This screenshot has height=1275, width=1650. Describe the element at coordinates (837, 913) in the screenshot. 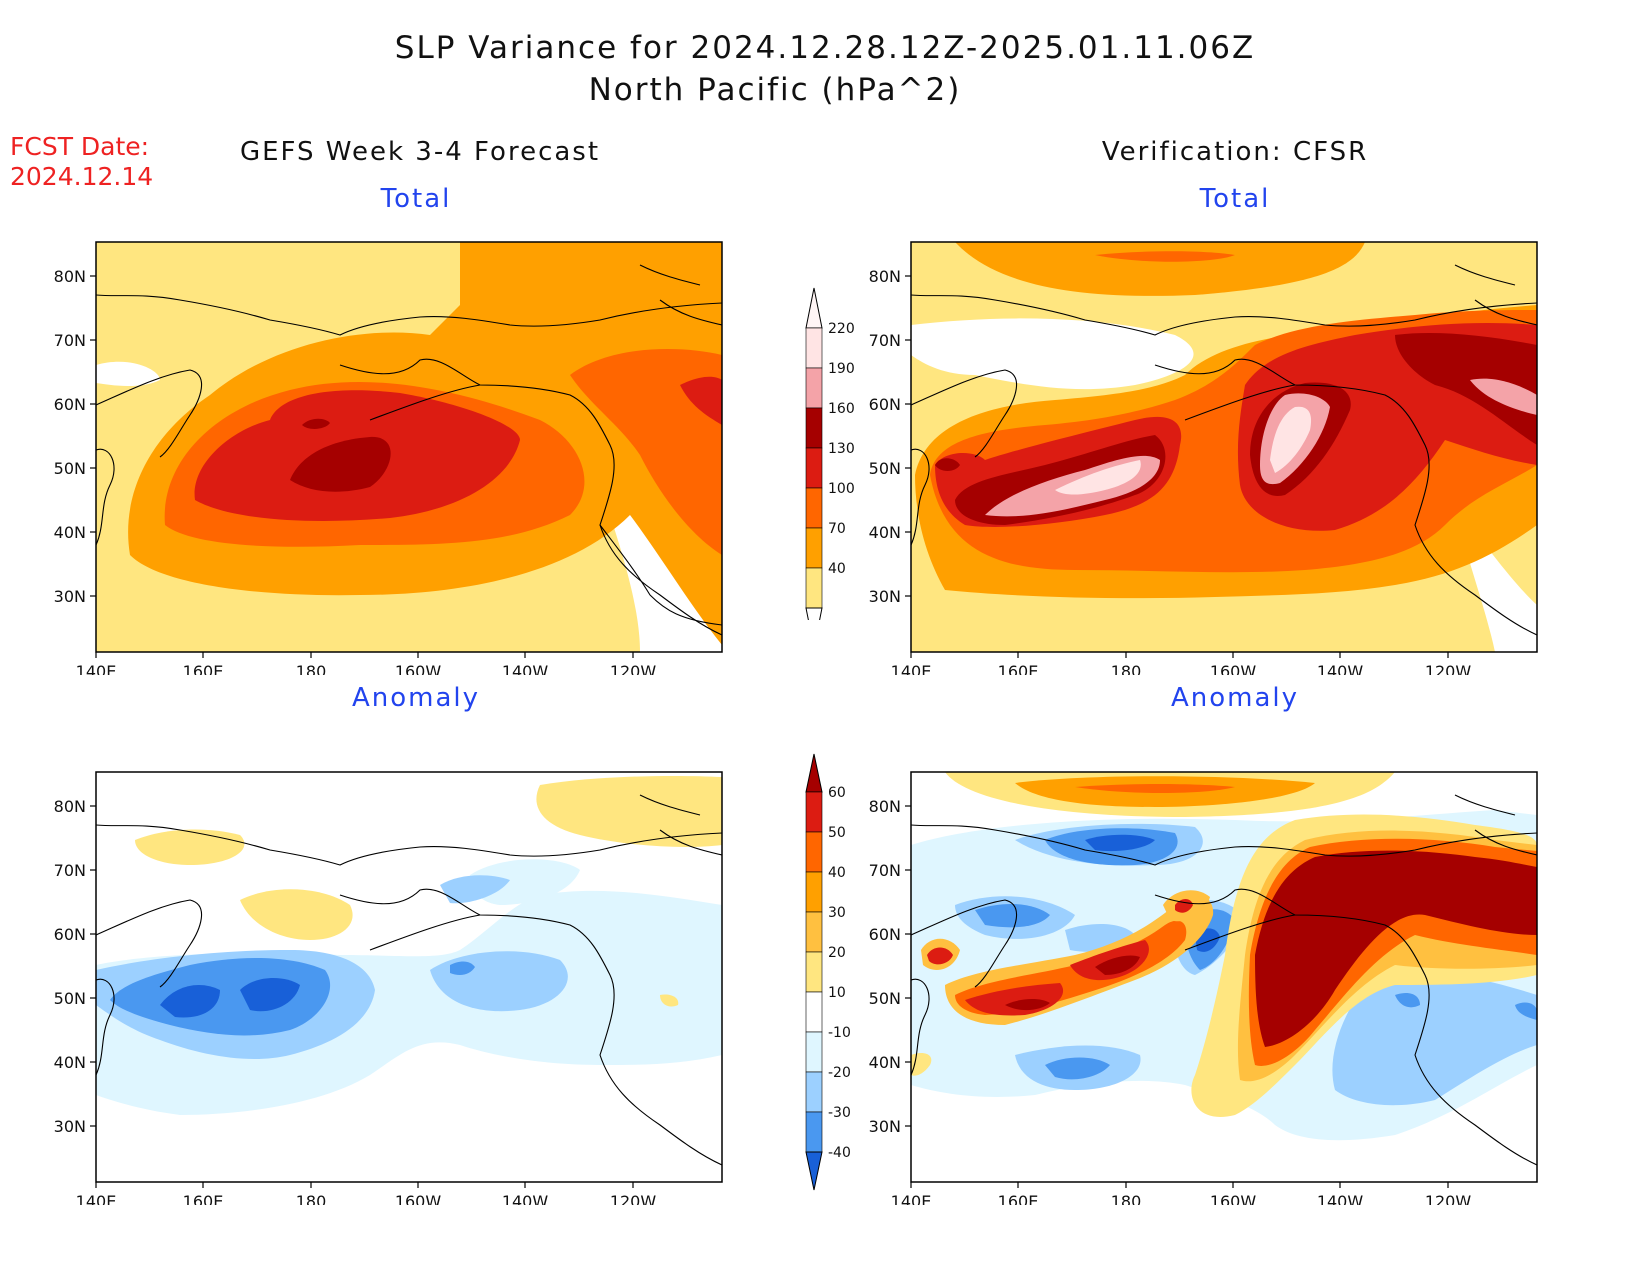

I see `colorbar-level-label: 30` at that location.